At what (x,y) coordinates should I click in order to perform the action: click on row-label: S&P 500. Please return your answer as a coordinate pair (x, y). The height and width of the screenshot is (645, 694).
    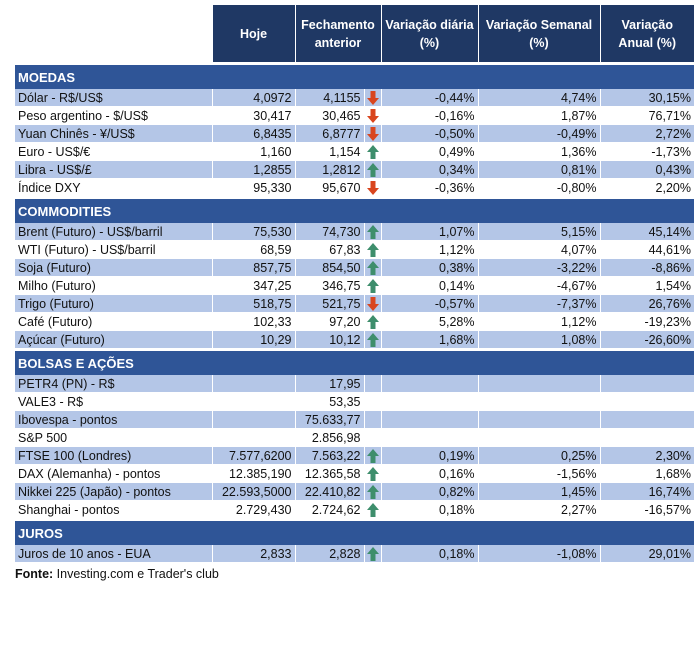
    Looking at the image, I should click on (113, 437).